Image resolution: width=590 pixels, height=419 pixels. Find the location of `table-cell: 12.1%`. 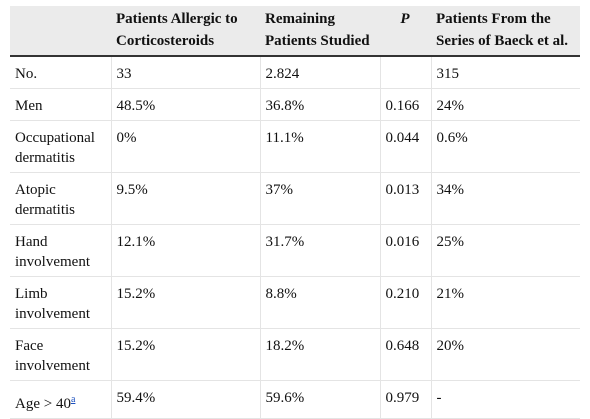

table-cell: 12.1% is located at coordinates (185, 250).